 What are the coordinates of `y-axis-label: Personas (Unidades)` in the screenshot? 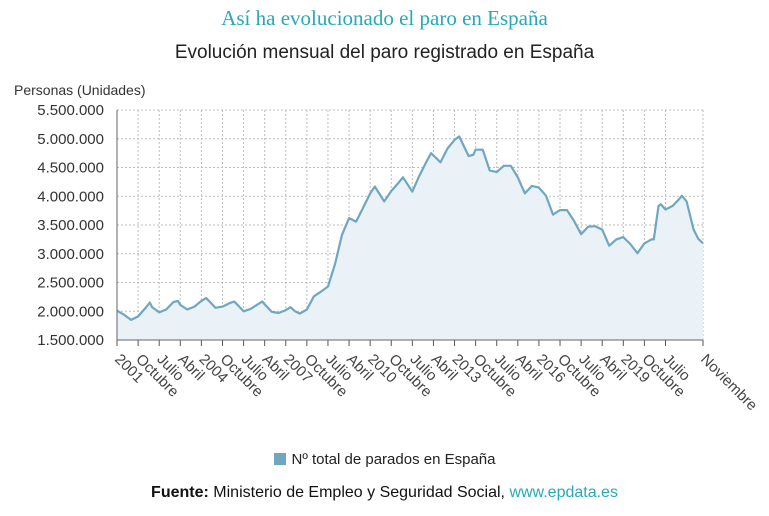 It's located at (80, 90).